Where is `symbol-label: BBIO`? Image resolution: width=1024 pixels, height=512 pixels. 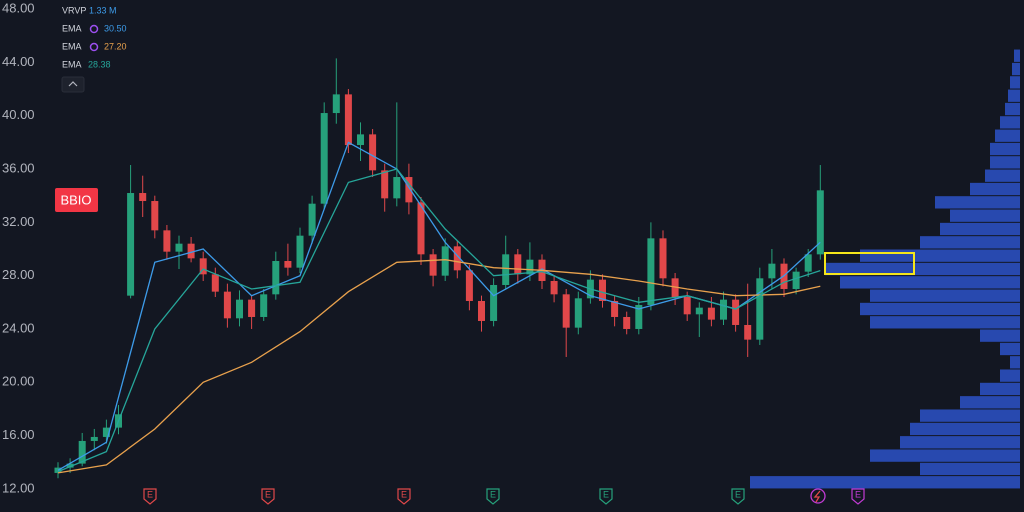
symbol-label: BBIO is located at coordinates (75, 199).